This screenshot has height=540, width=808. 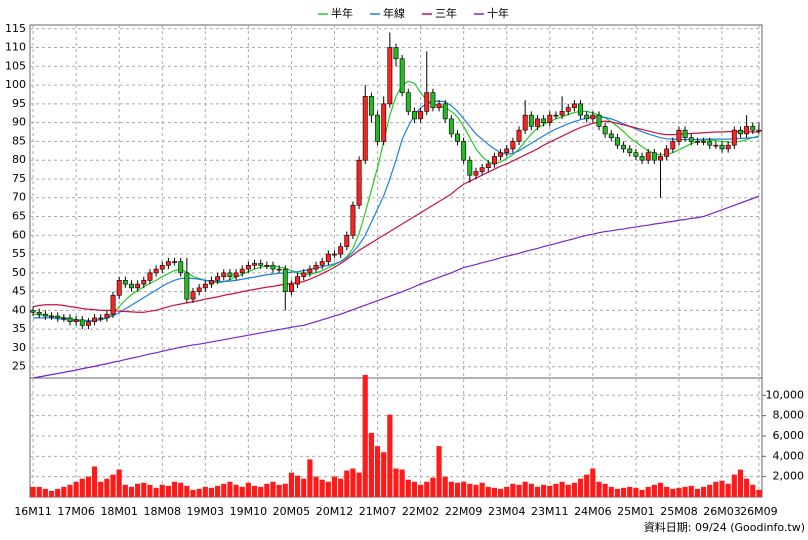 What do you see at coordinates (19, 328) in the screenshot?
I see `y-tick-label: 35` at bounding box center [19, 328].